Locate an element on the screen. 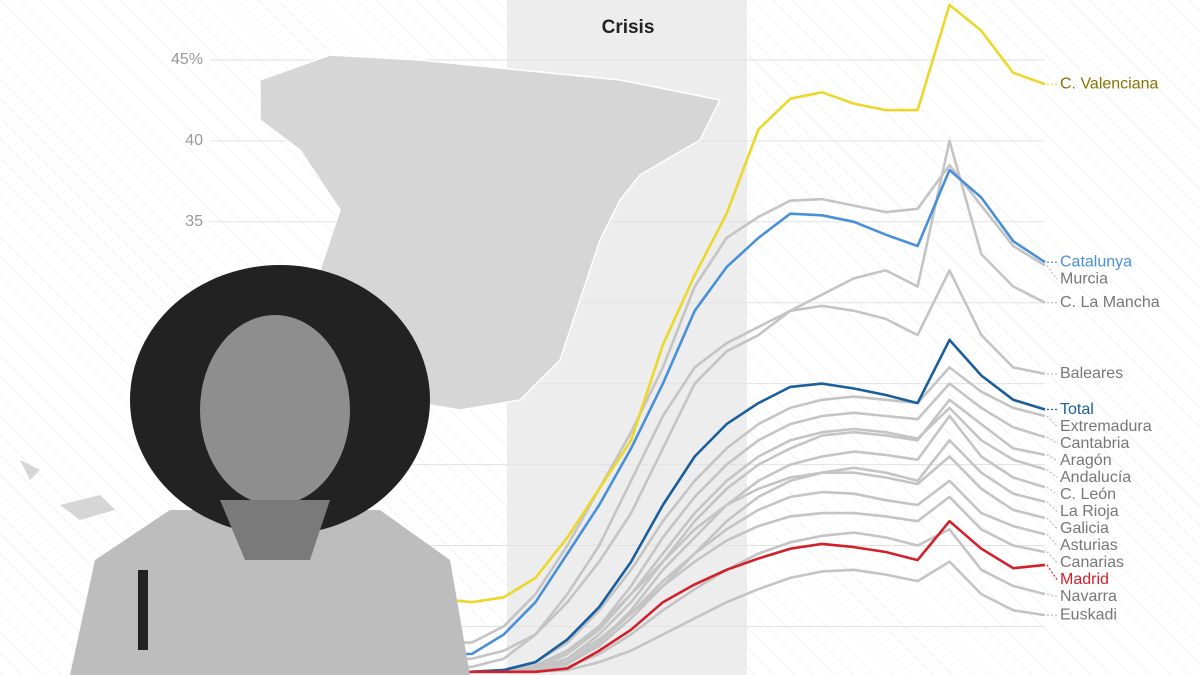  legend-label: La Rioja is located at coordinates (1089, 511).